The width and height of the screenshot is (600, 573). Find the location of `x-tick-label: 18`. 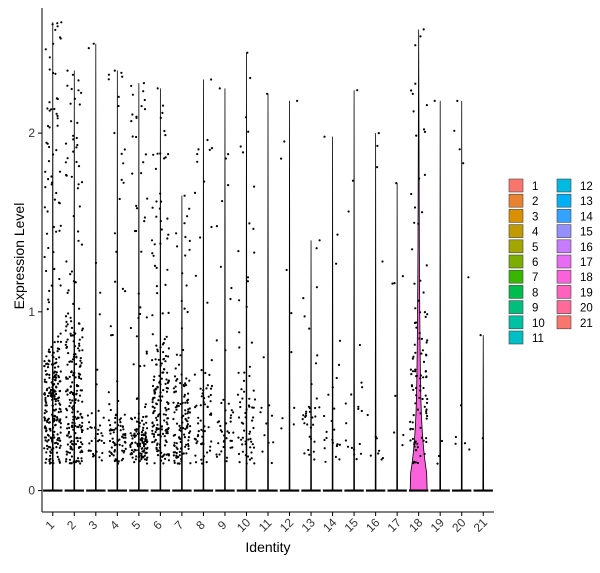

x-tick-label: 18 is located at coordinates (416, 525).